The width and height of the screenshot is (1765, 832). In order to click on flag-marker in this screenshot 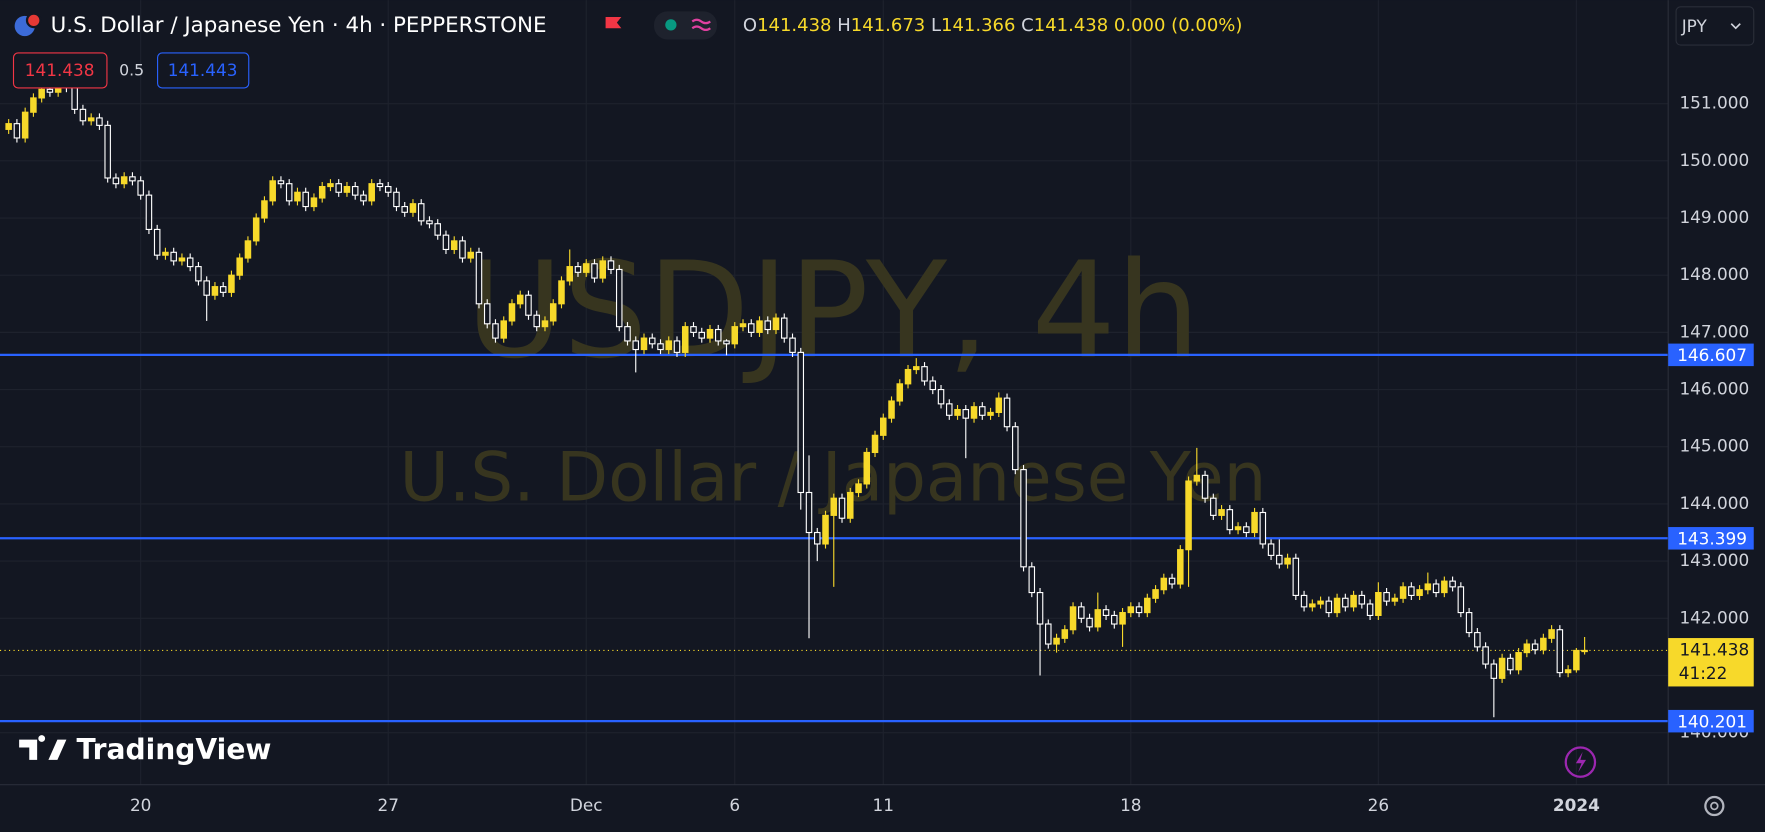, I will do `click(613, 22)`.